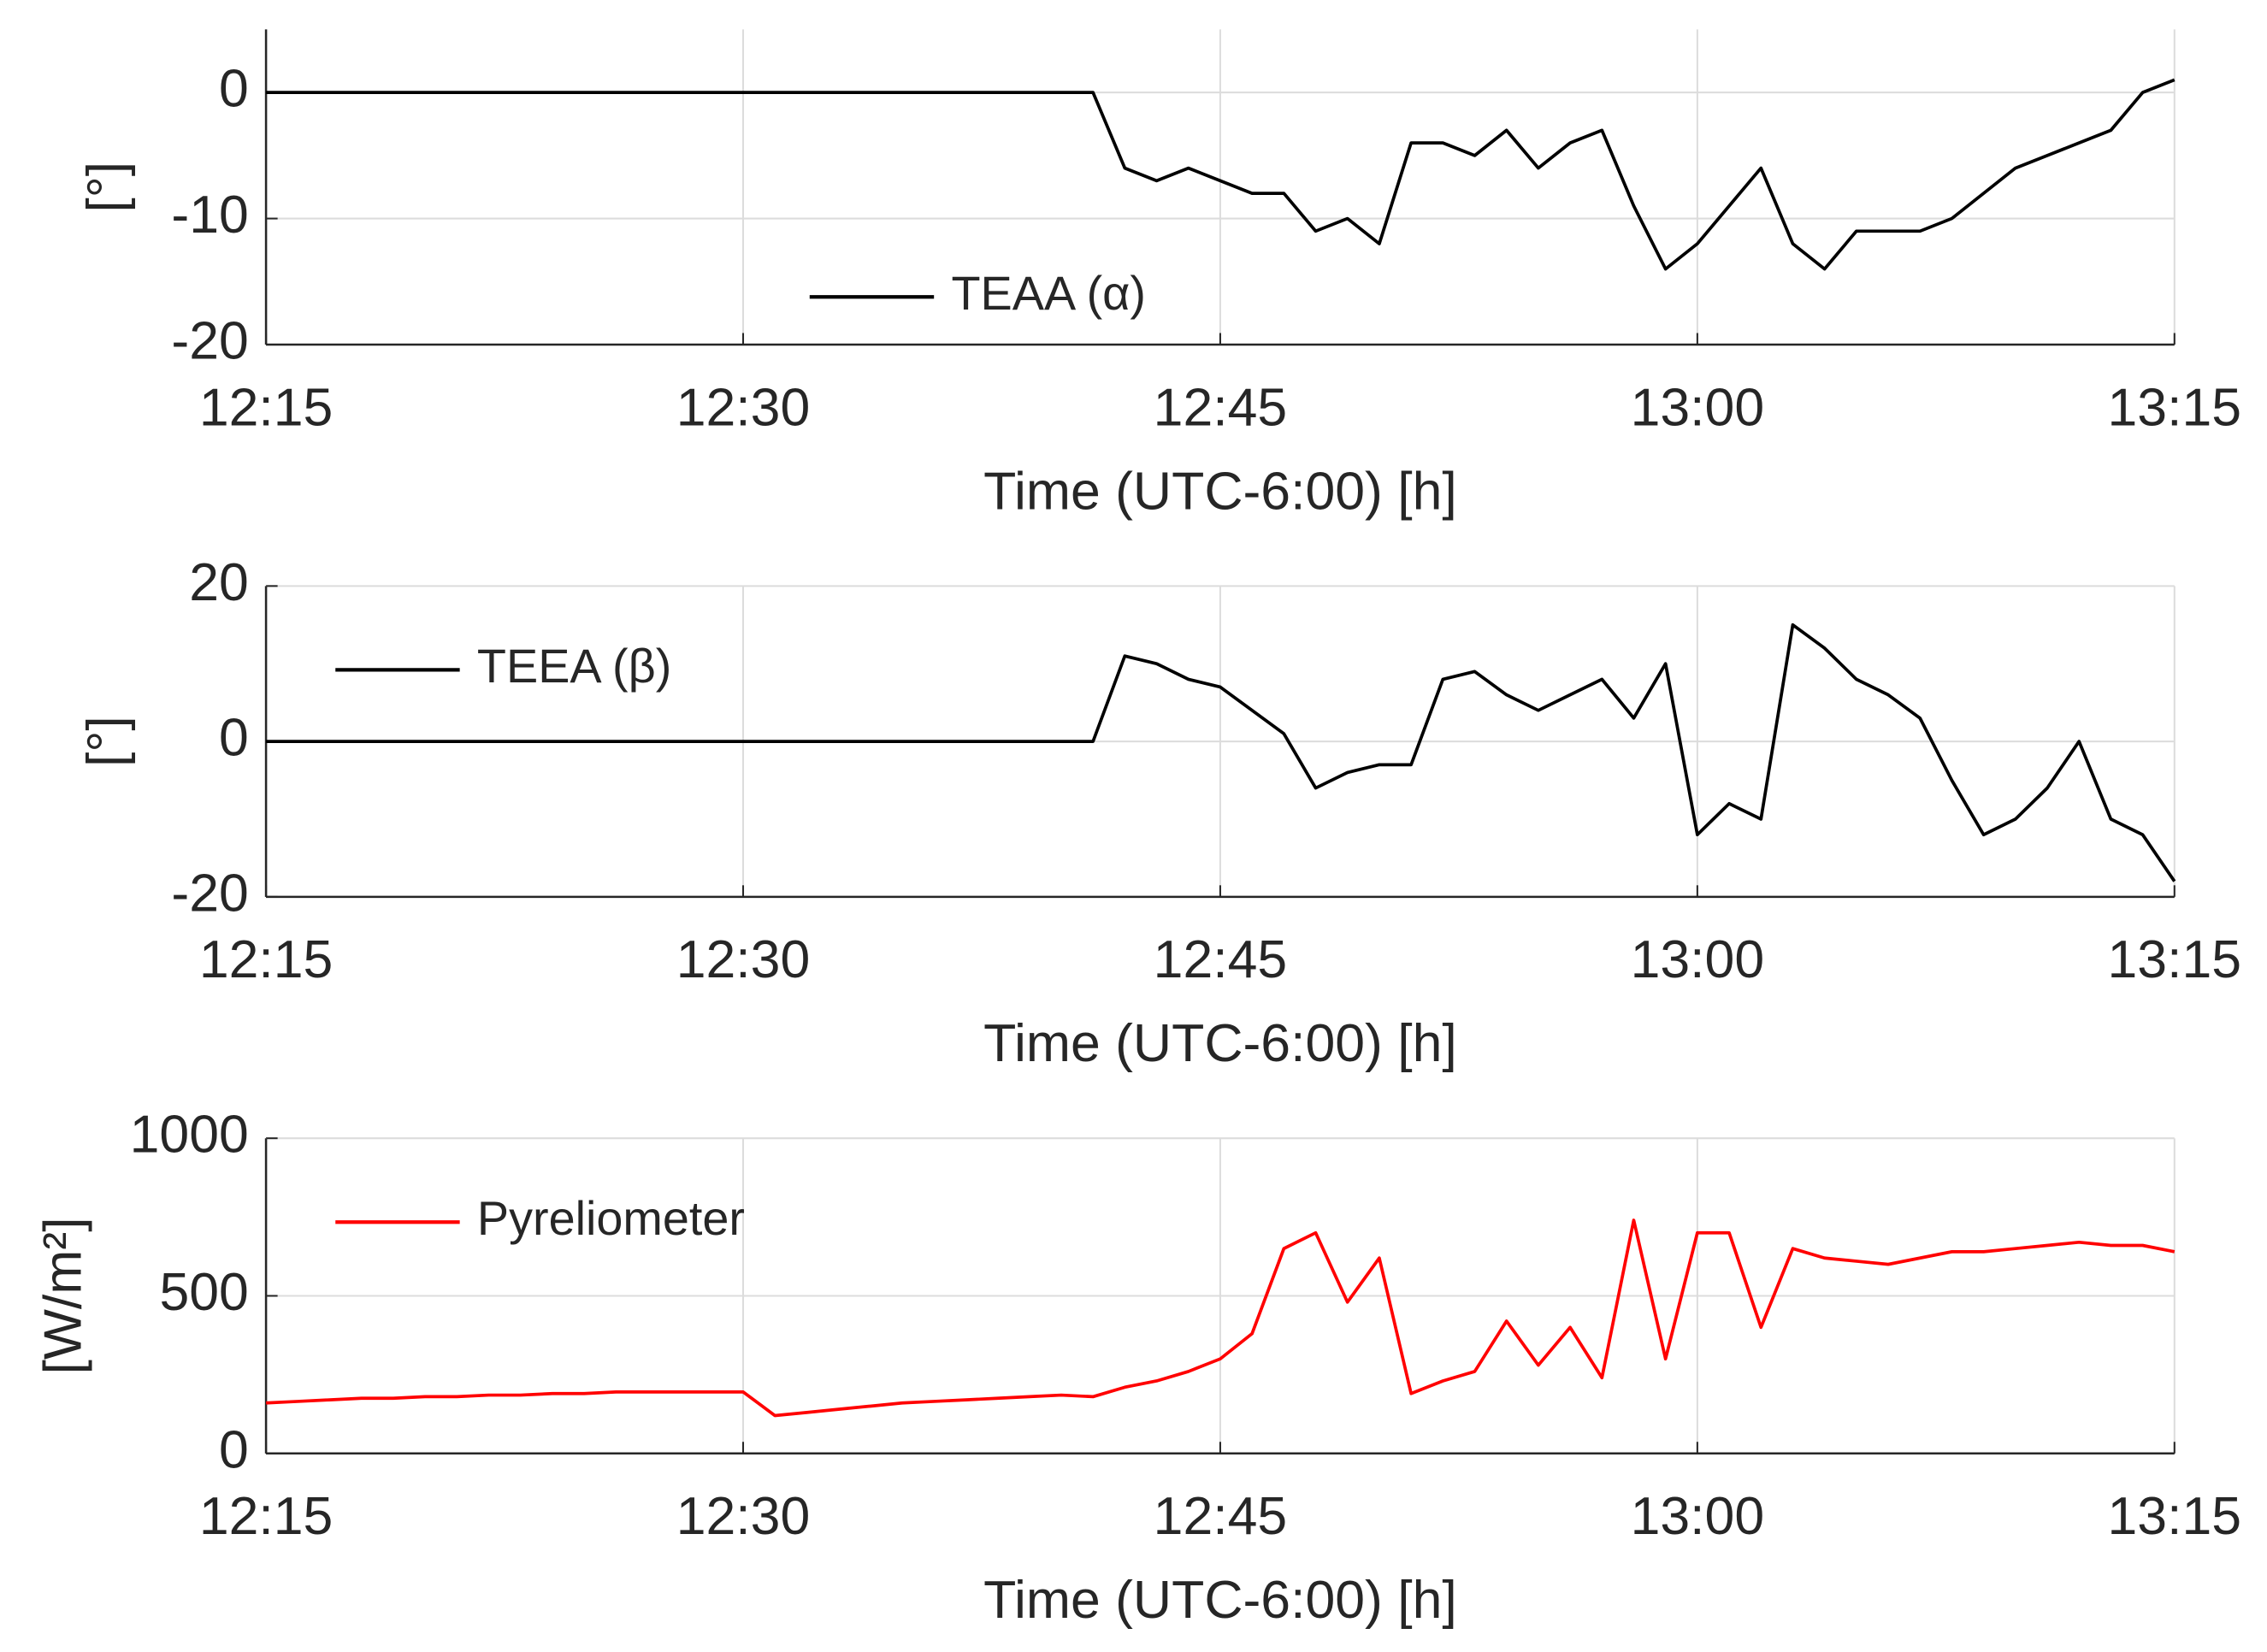 The height and width of the screenshot is (1652, 2267). I want to click on legend-label: Pyreliometer, so click(611, 1218).